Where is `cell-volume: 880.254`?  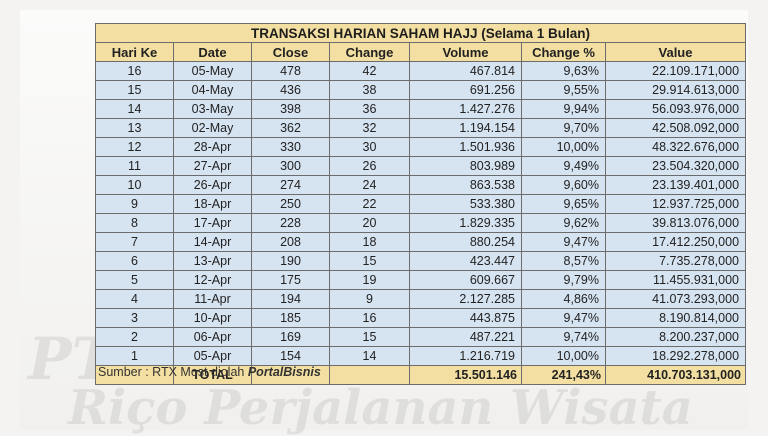
cell-volume: 880.254 is located at coordinates (465, 242).